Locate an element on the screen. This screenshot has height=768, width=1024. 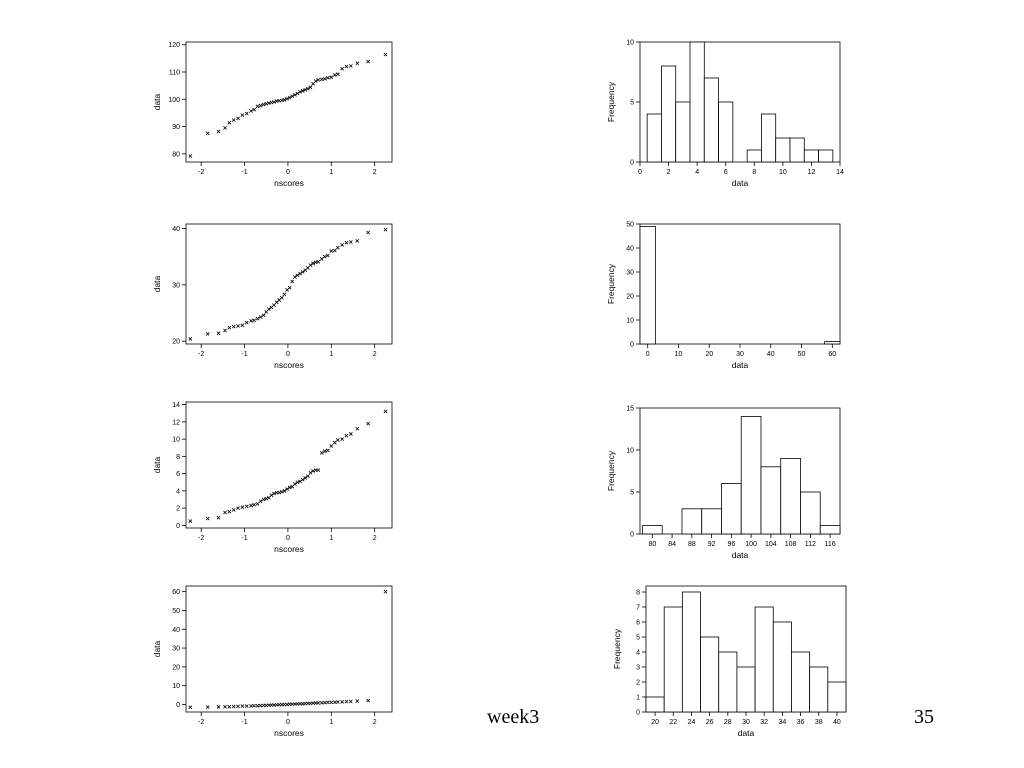
x-tick-label: -2 is located at coordinates (201, 722).